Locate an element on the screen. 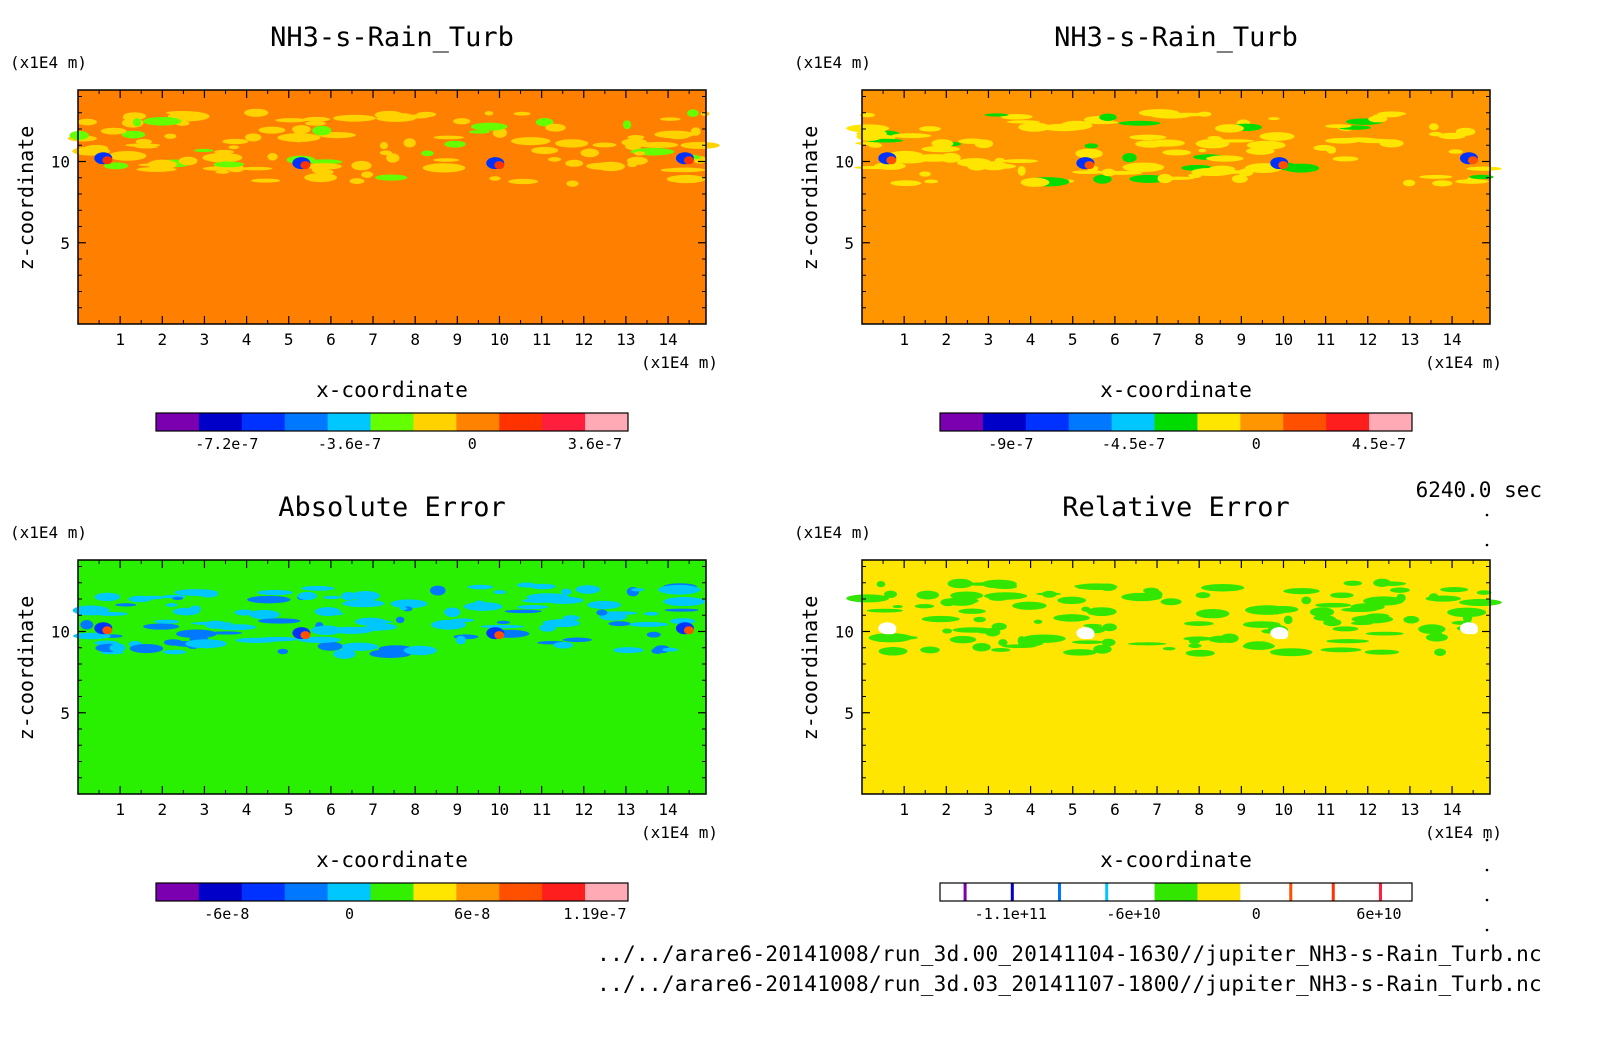 Image resolution: width=1604 pixels, height=1054 pixels. panel-title: NH3-s-Rain_Turb is located at coordinates (392, 37).